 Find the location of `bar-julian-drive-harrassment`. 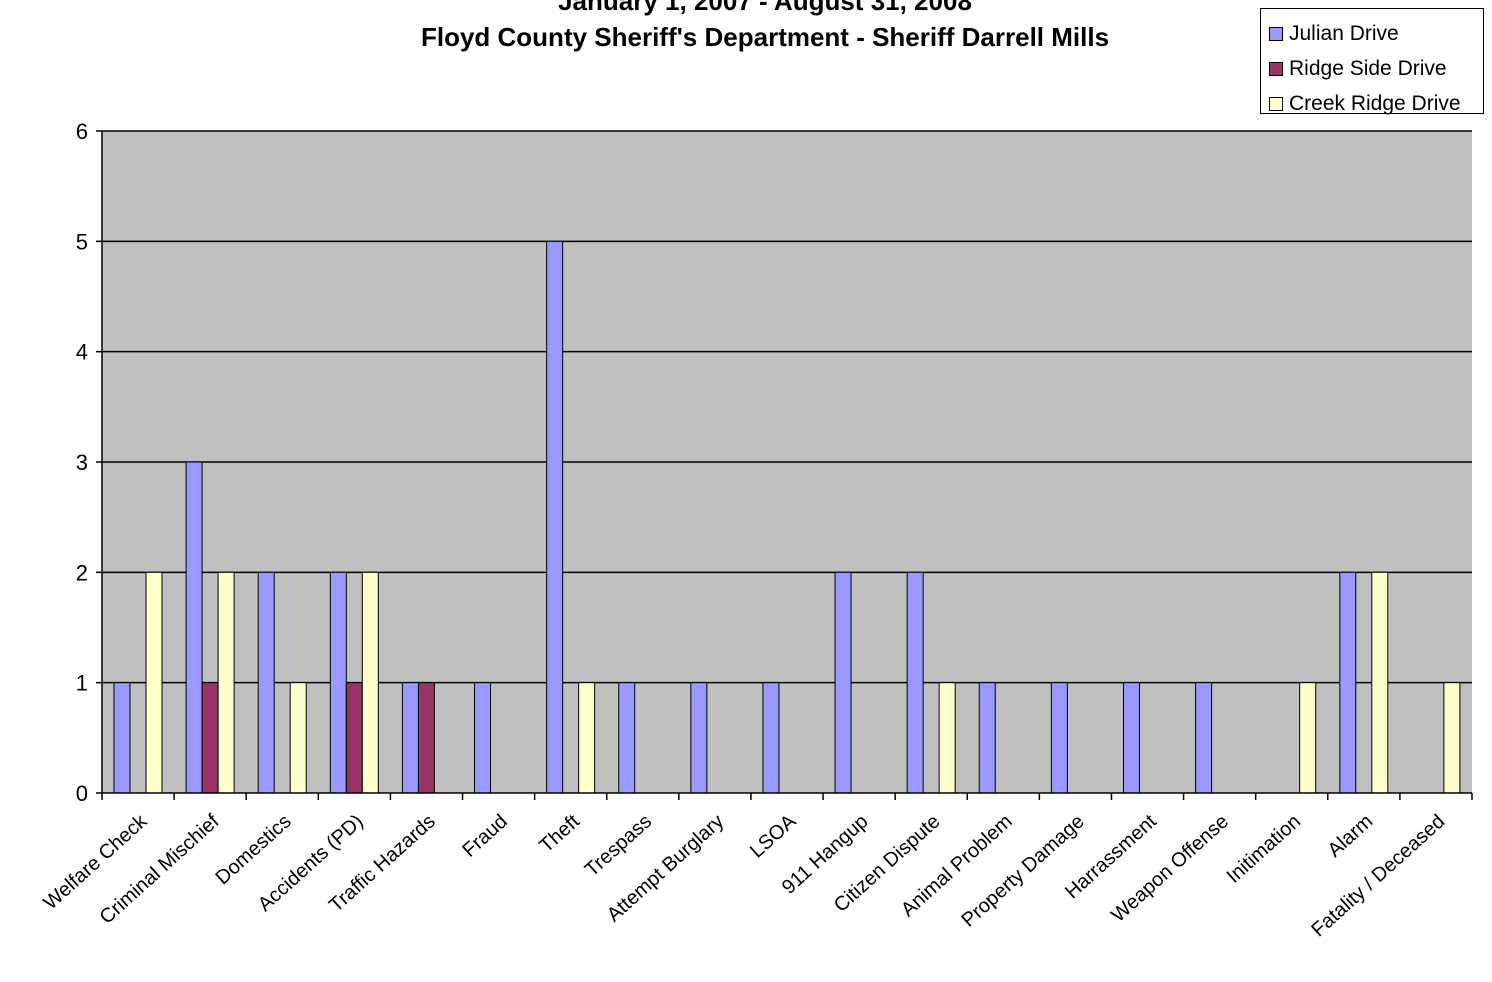

bar-julian-drive-harrassment is located at coordinates (1131, 738).